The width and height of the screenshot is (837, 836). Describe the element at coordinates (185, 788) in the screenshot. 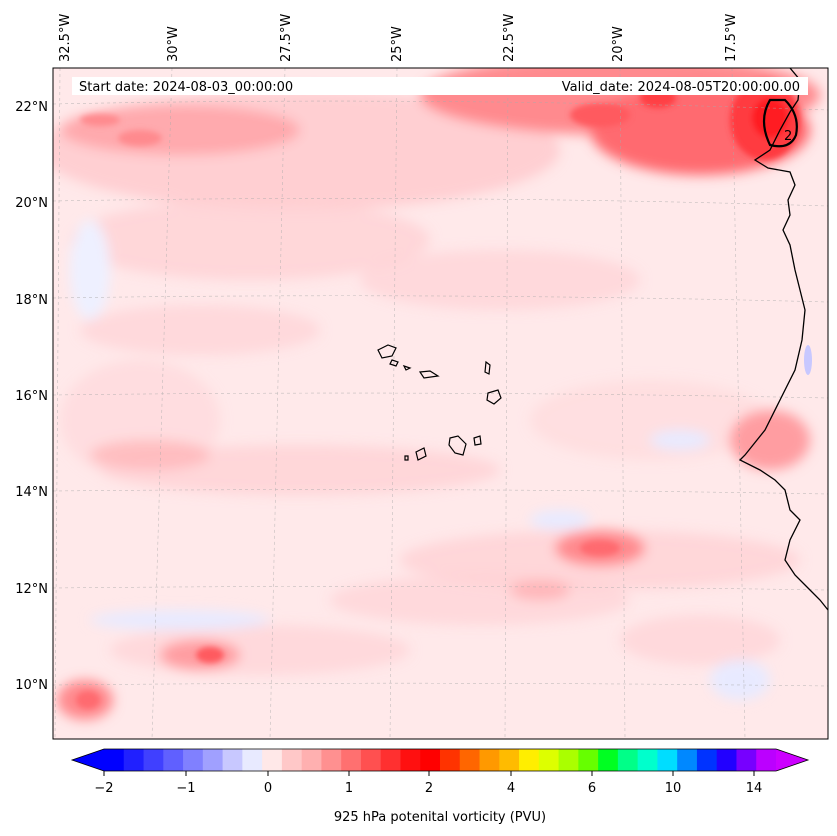

I see `colorbar-tick-label: −1` at that location.